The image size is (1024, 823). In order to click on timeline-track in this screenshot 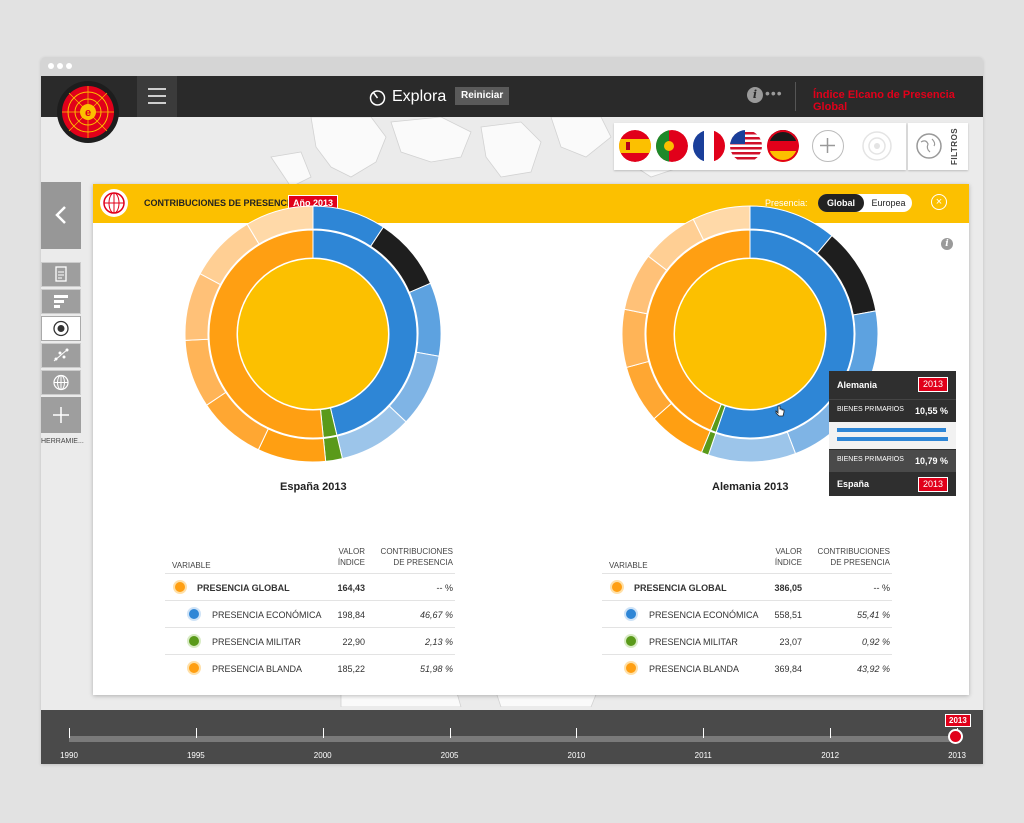, I will do `click(515, 739)`.